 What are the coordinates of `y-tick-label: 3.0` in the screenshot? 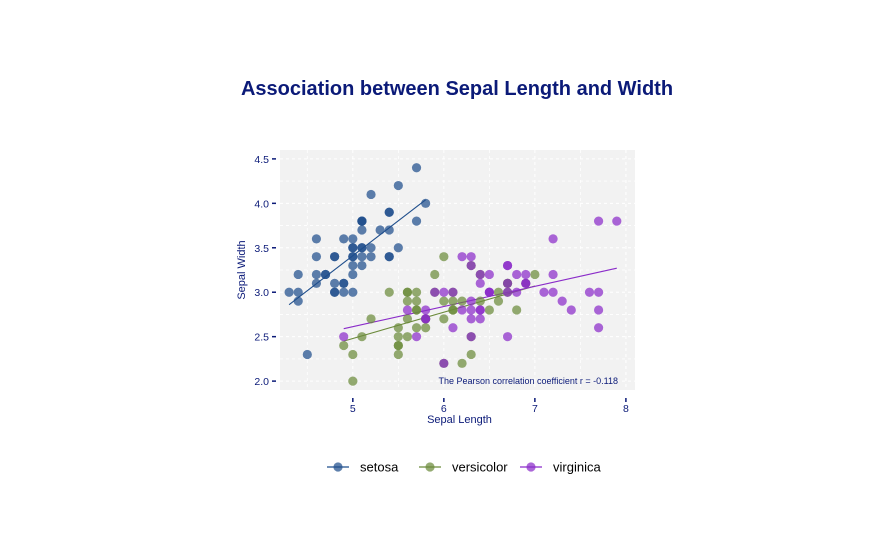 It's located at (261, 293).